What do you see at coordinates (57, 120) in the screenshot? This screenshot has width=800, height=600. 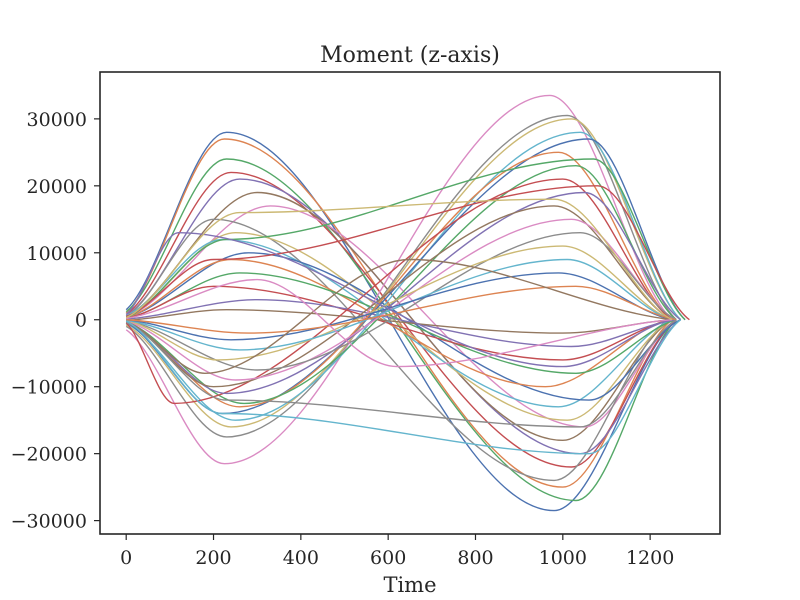 I see `y-tick-label: 30000` at bounding box center [57, 120].